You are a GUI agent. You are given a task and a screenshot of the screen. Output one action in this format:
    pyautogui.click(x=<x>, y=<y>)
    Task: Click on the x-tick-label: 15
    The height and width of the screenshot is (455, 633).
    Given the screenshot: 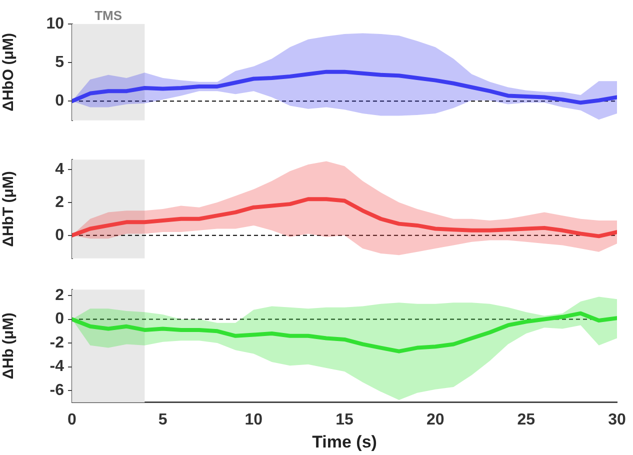 What is the action you would take?
    pyautogui.click(x=345, y=419)
    